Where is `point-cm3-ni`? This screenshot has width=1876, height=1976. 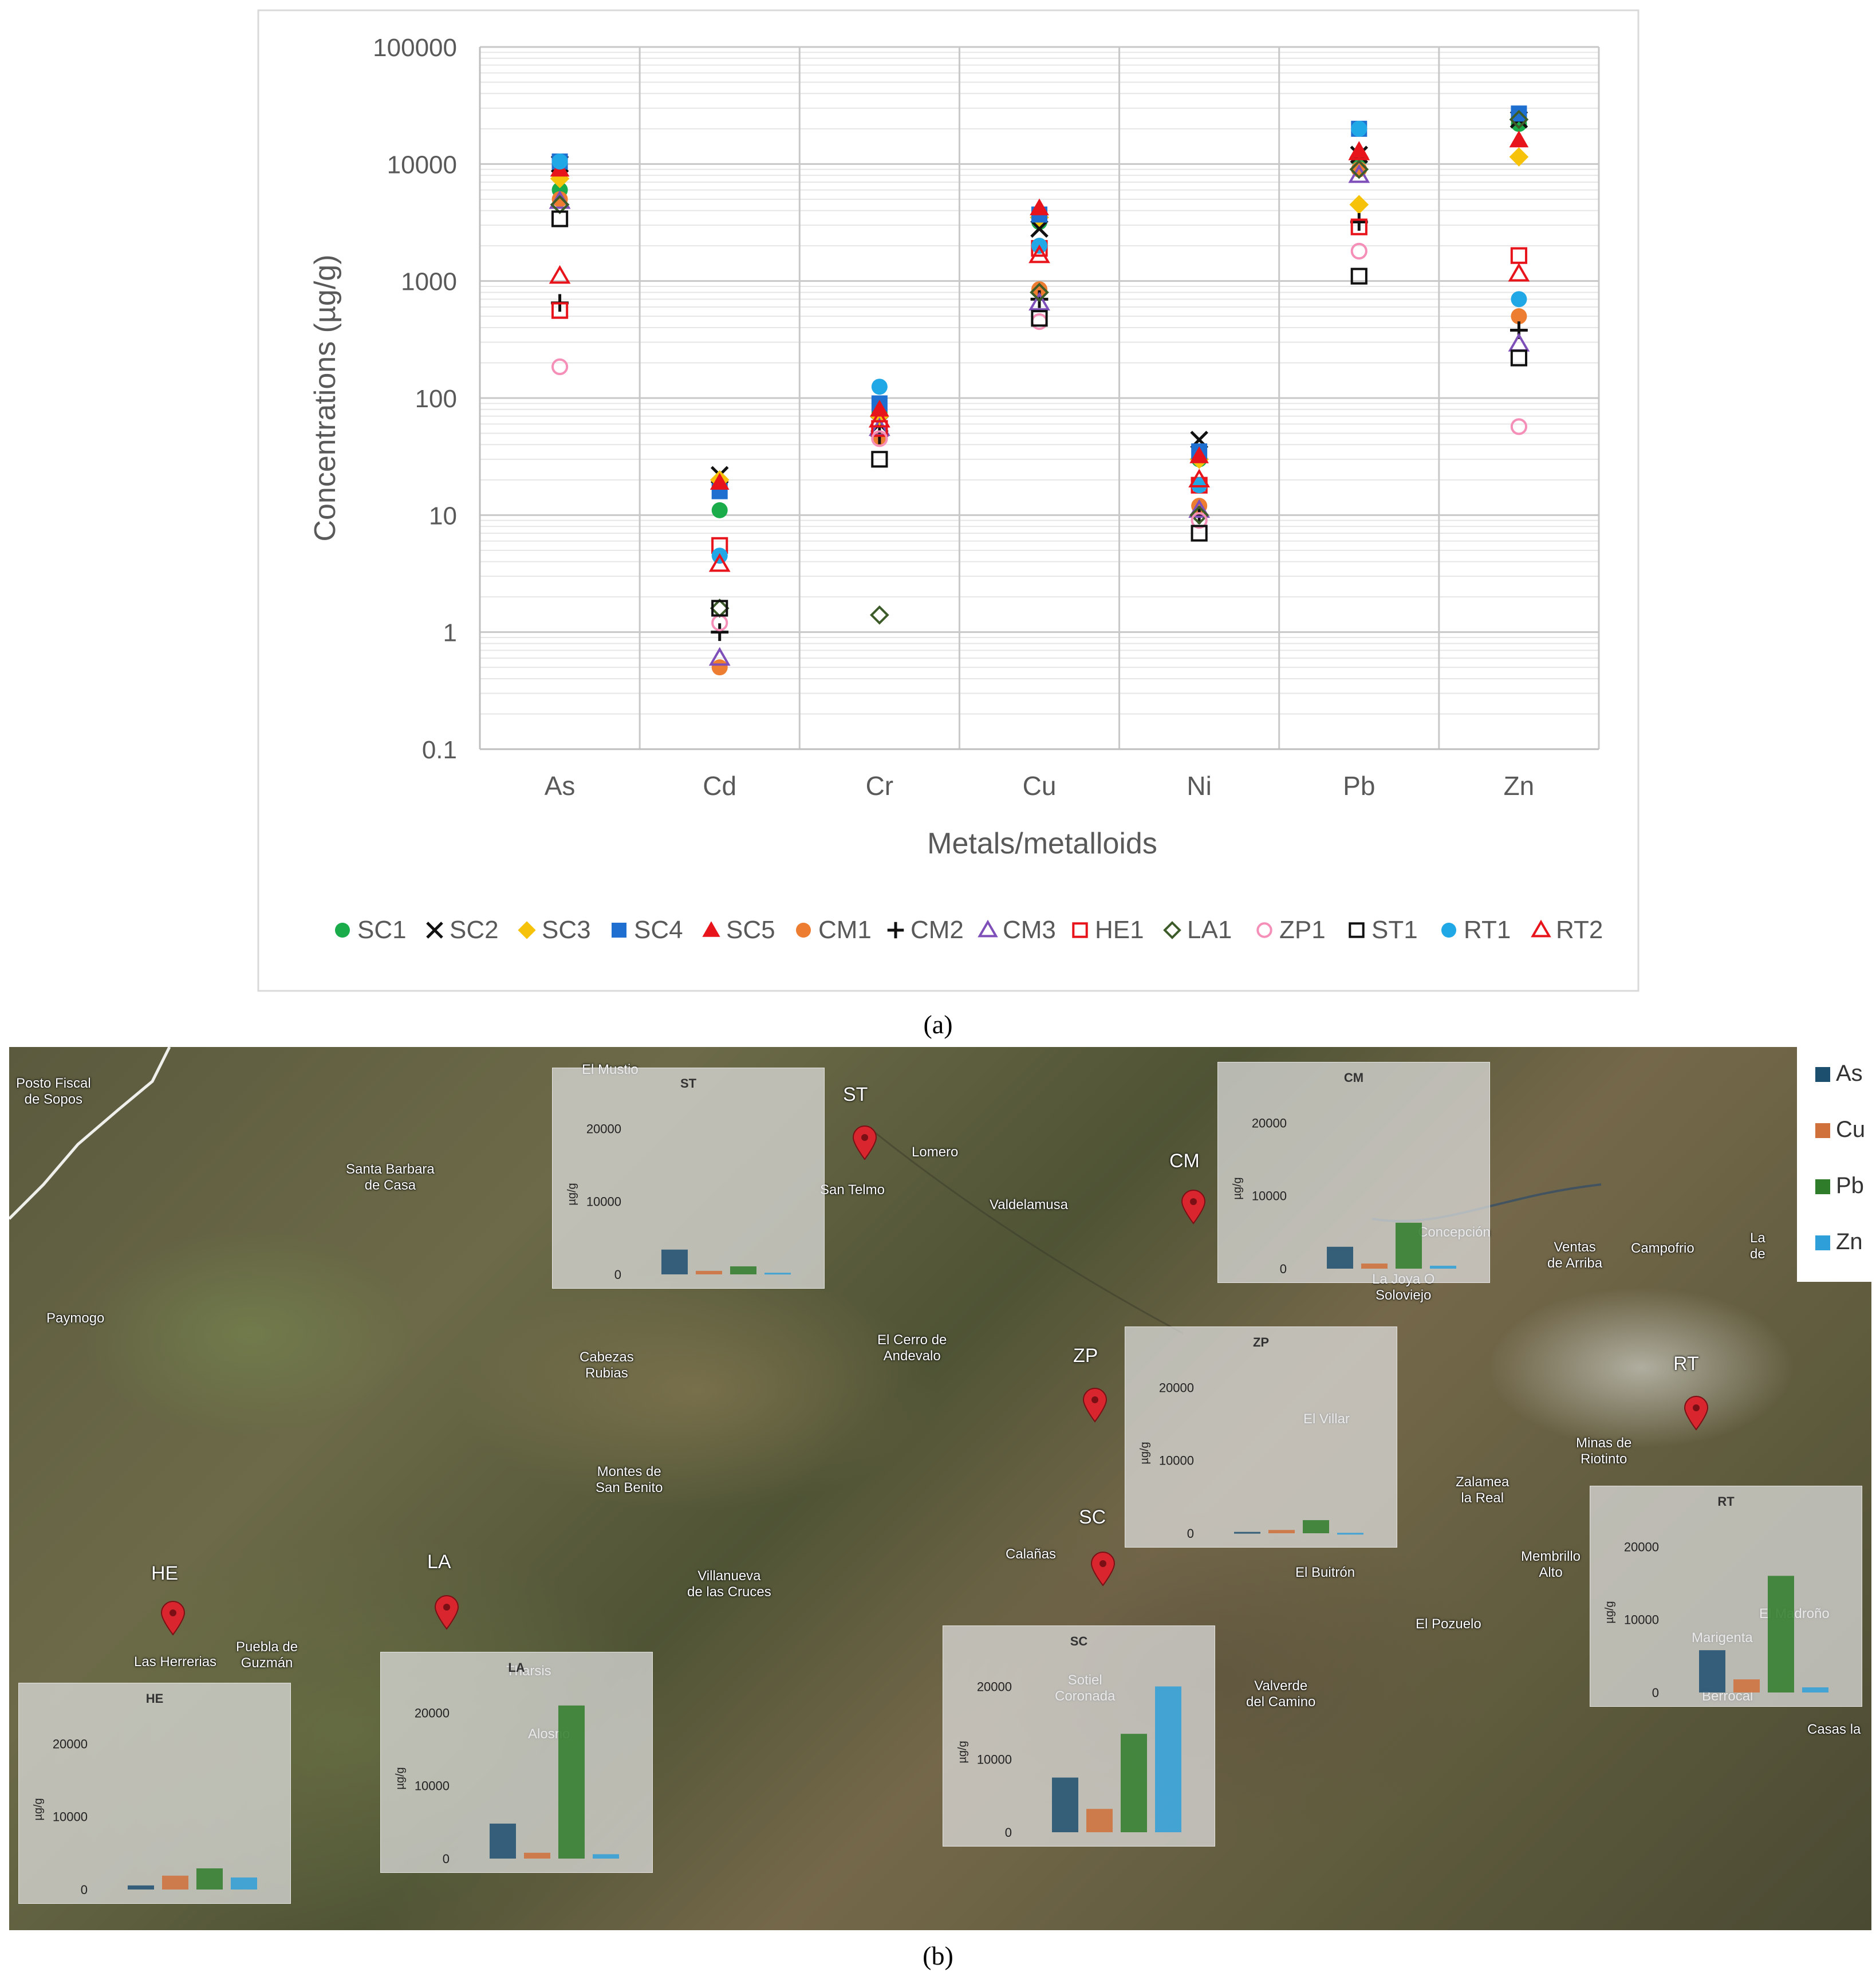 point-cm3-ni is located at coordinates (1199, 509).